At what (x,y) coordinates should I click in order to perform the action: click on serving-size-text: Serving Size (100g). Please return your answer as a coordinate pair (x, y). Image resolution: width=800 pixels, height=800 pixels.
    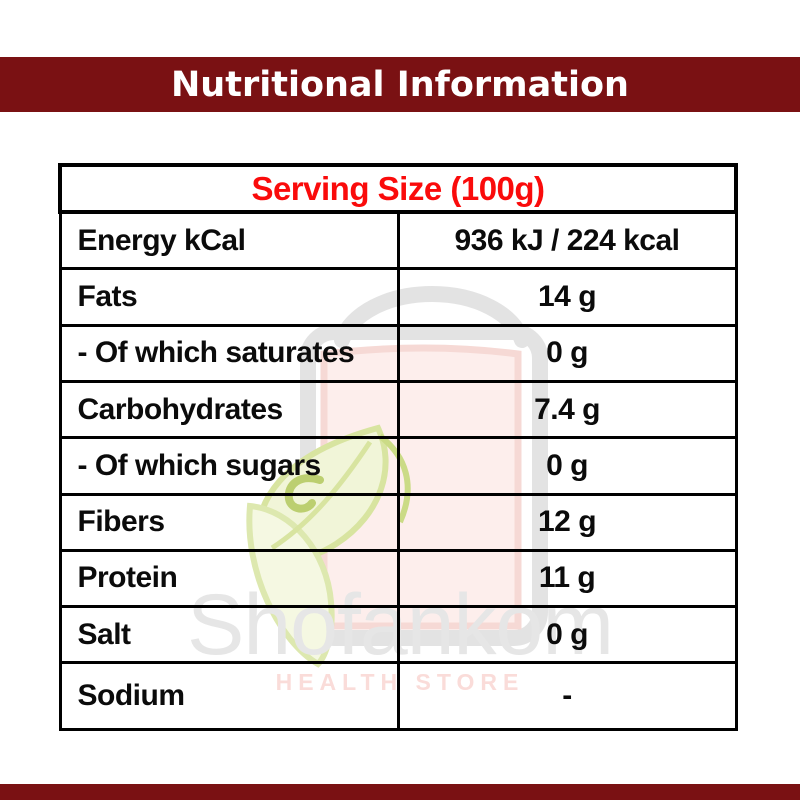
    Looking at the image, I should click on (398, 188).